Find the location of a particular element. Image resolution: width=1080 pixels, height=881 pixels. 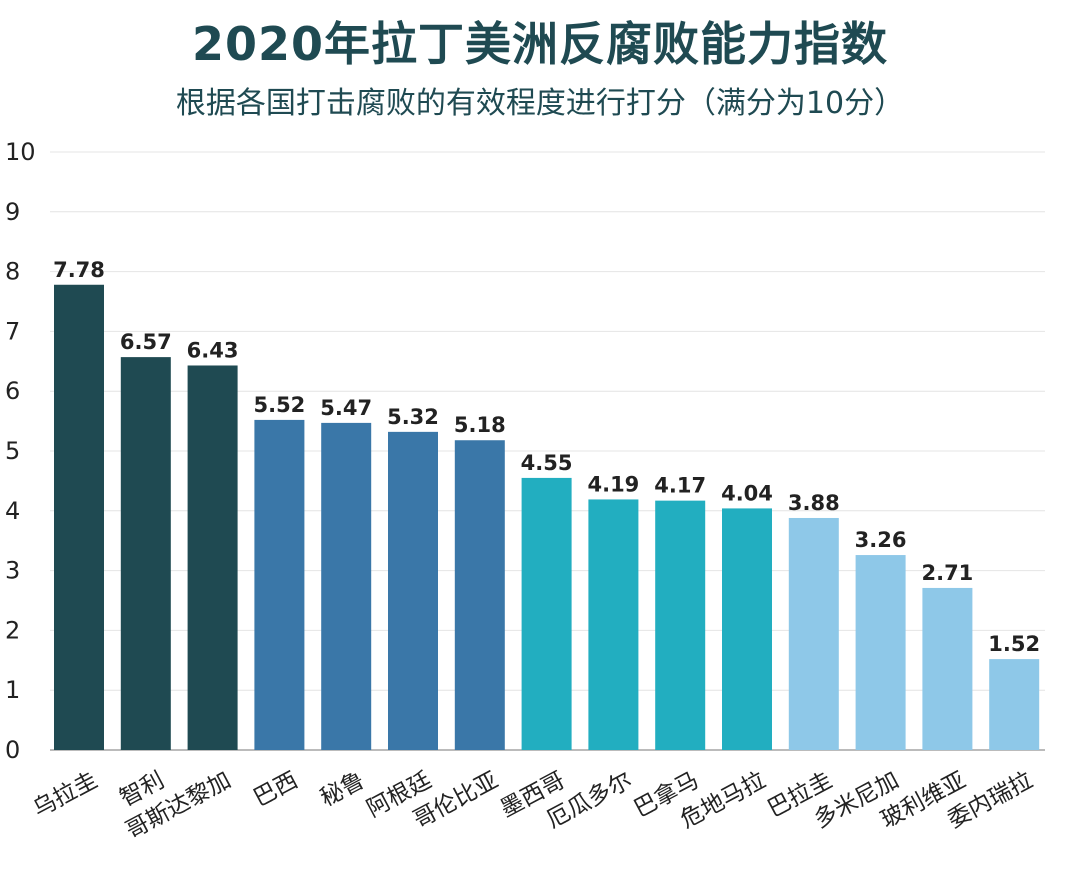

x-tick-label: 秘鲁 is located at coordinates (342, 789).